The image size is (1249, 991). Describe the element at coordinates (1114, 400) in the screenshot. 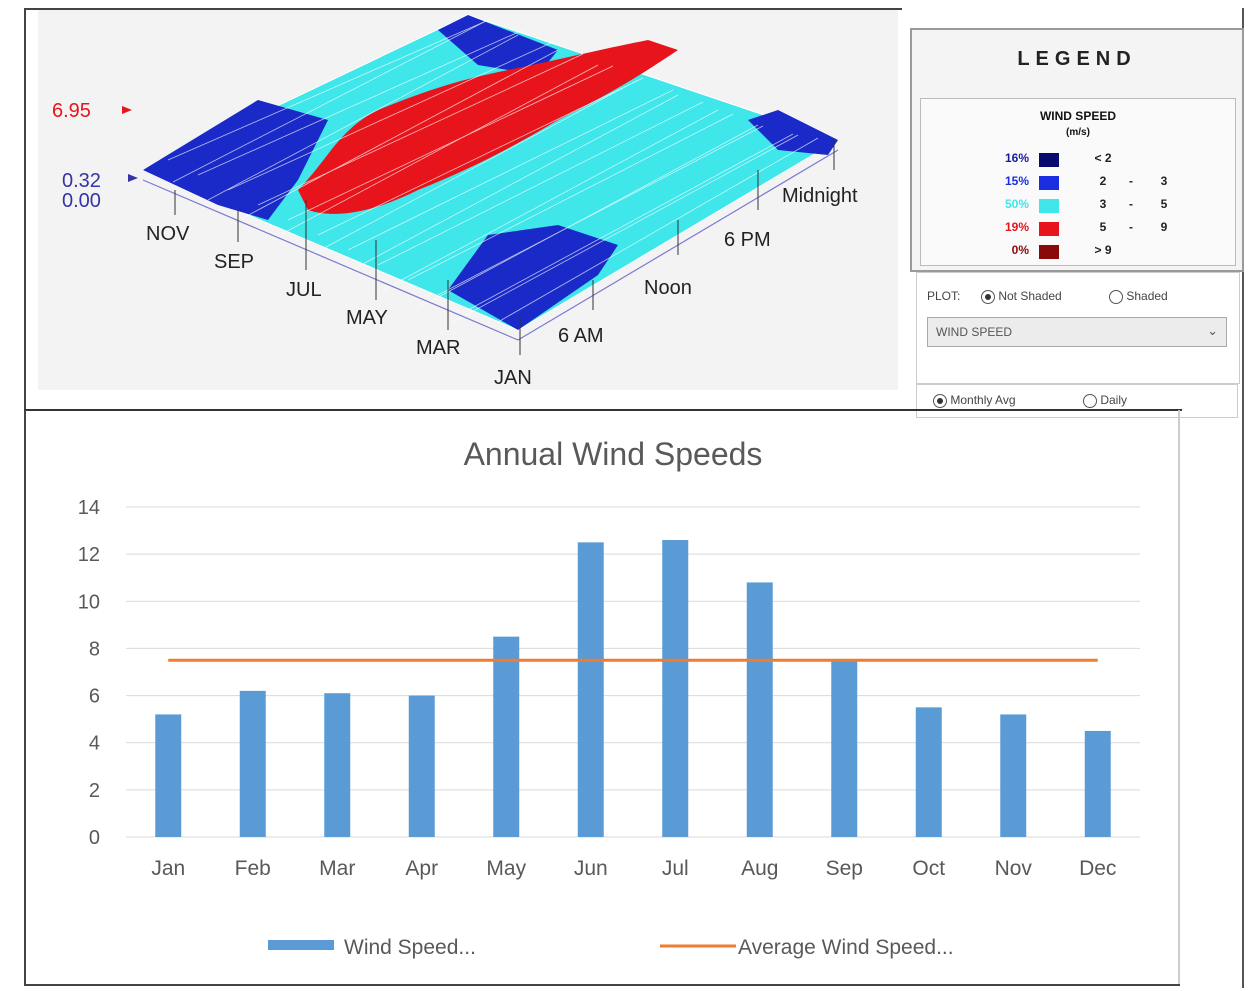

I see `option-daily-label: Daily` at that location.